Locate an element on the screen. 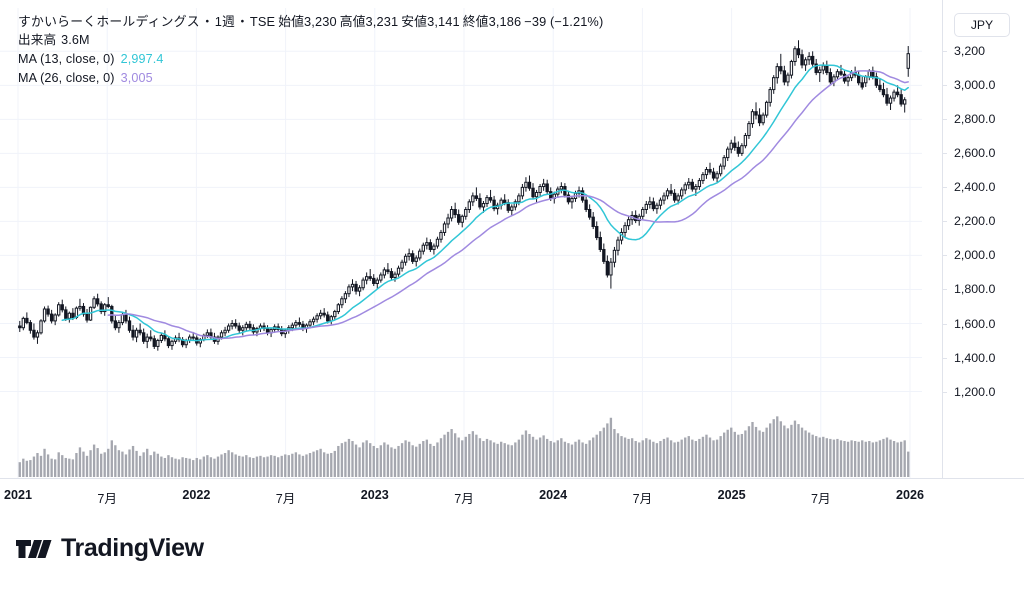 Image resolution: width=1024 pixels, height=590 pixels. time-tick-label: 2024 is located at coordinates (553, 495).